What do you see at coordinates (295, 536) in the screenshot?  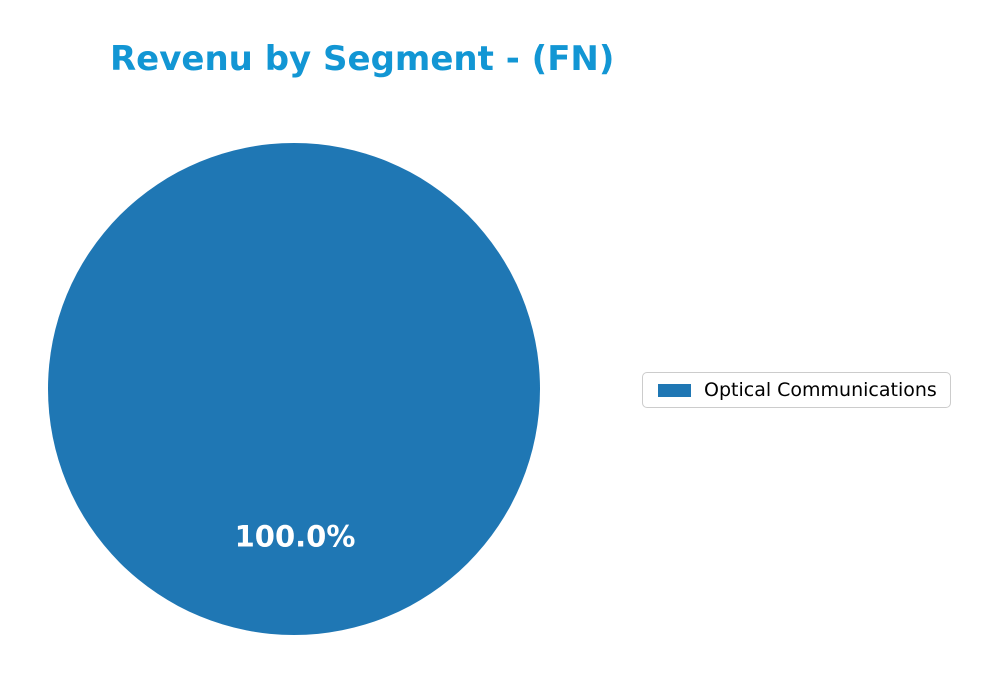 I see `pie-percentage-label: 100.0%` at bounding box center [295, 536].